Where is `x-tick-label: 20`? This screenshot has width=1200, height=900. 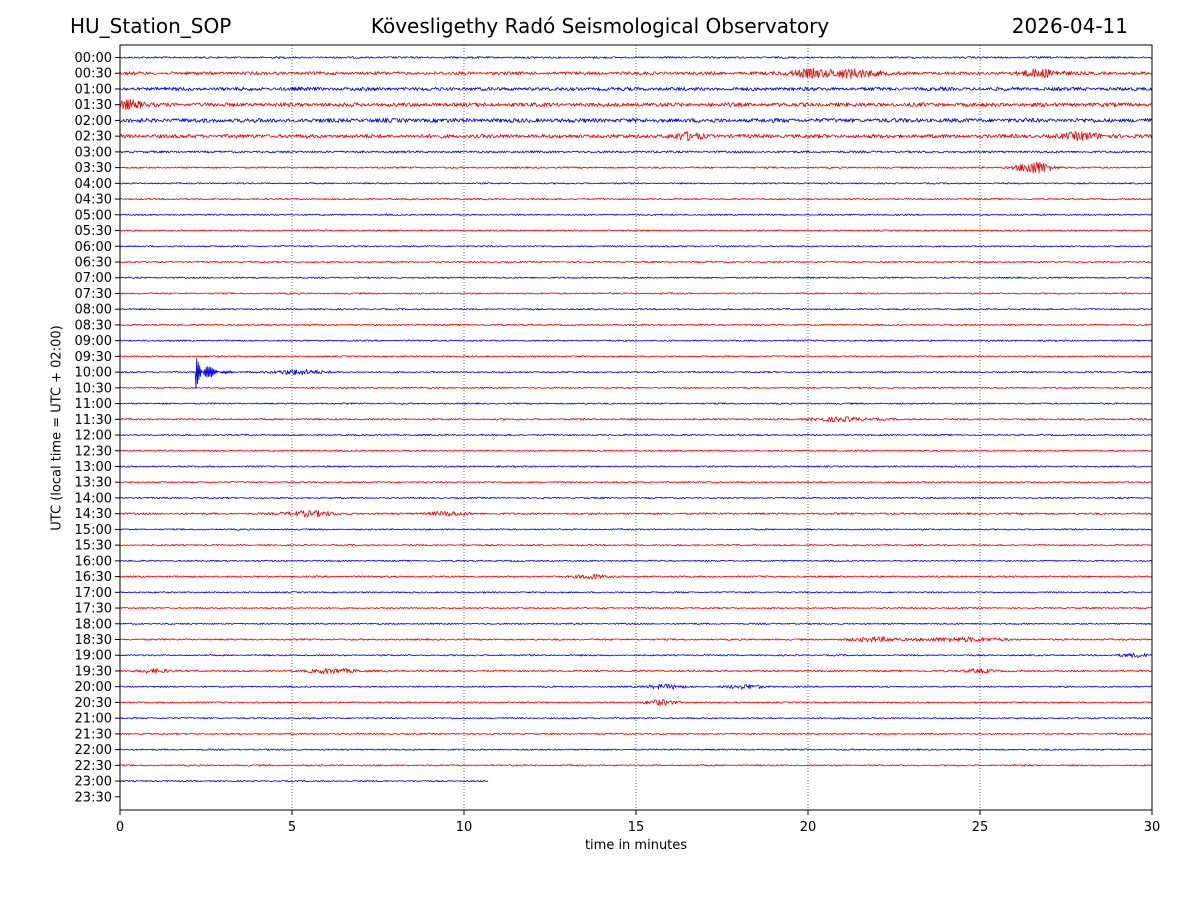
x-tick-label: 20 is located at coordinates (808, 827).